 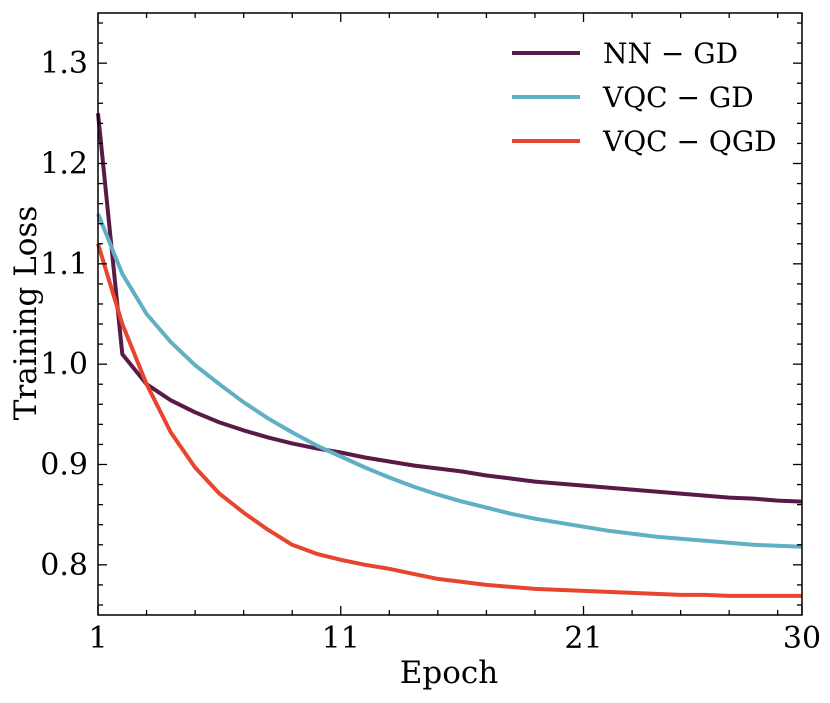 What do you see at coordinates (64, 364) in the screenshot?
I see `y-tick-label: 1.0` at bounding box center [64, 364].